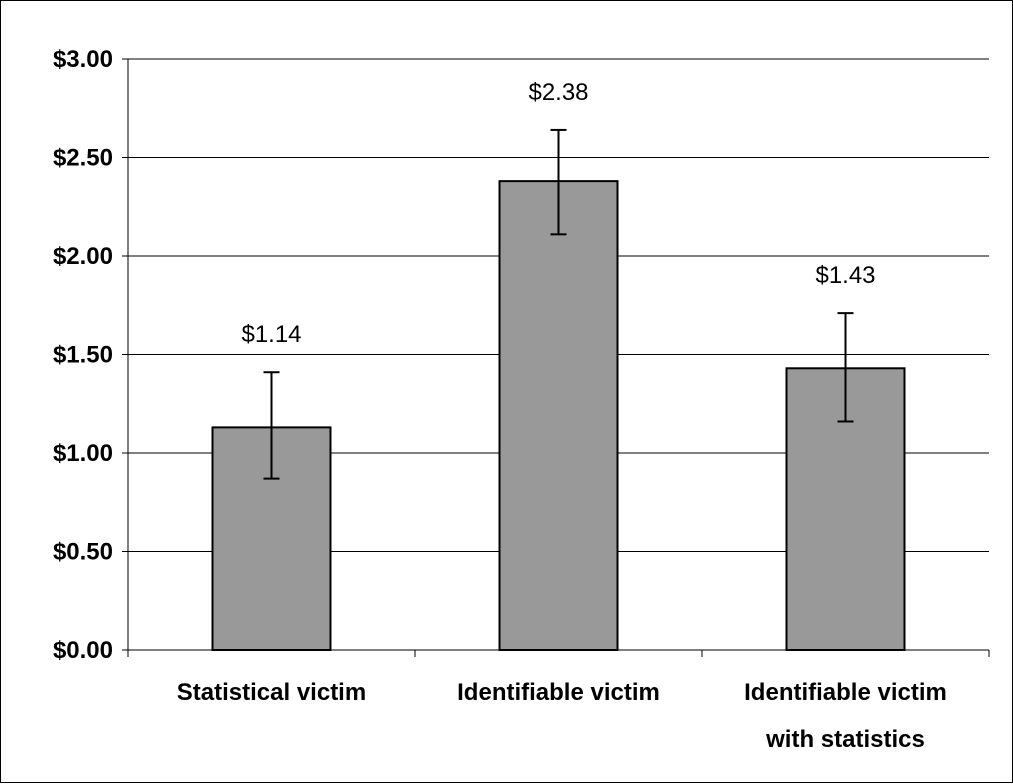 The width and height of the screenshot is (1013, 784). Describe the element at coordinates (271, 692) in the screenshot. I see `x-category-label-0: Statistical victim` at that location.